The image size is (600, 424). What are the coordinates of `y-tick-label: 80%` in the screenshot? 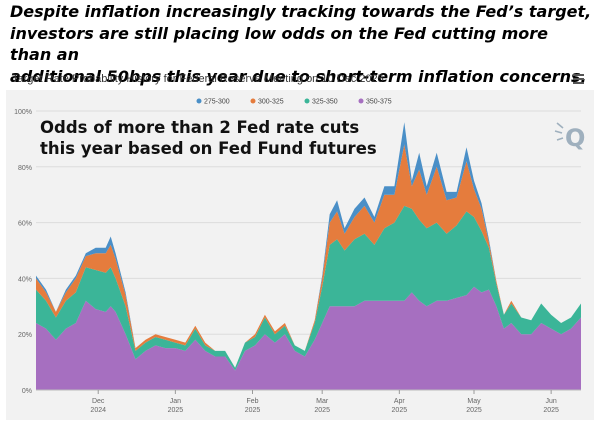 It's located at (25, 168).